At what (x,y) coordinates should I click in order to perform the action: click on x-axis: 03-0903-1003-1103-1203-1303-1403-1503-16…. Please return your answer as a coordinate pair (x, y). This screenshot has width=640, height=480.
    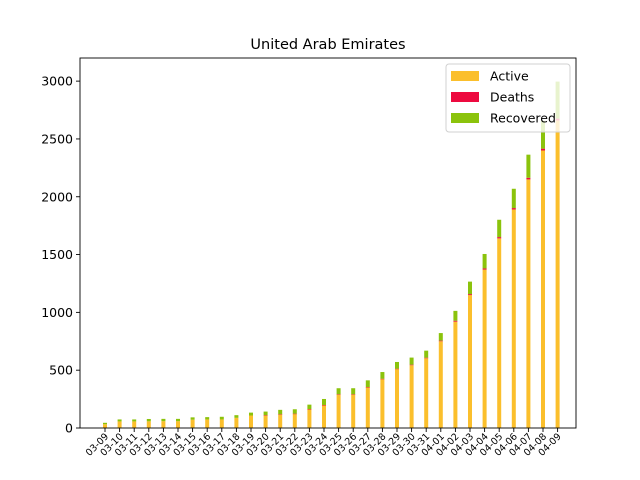
    Looking at the image, I should click on (324, 443).